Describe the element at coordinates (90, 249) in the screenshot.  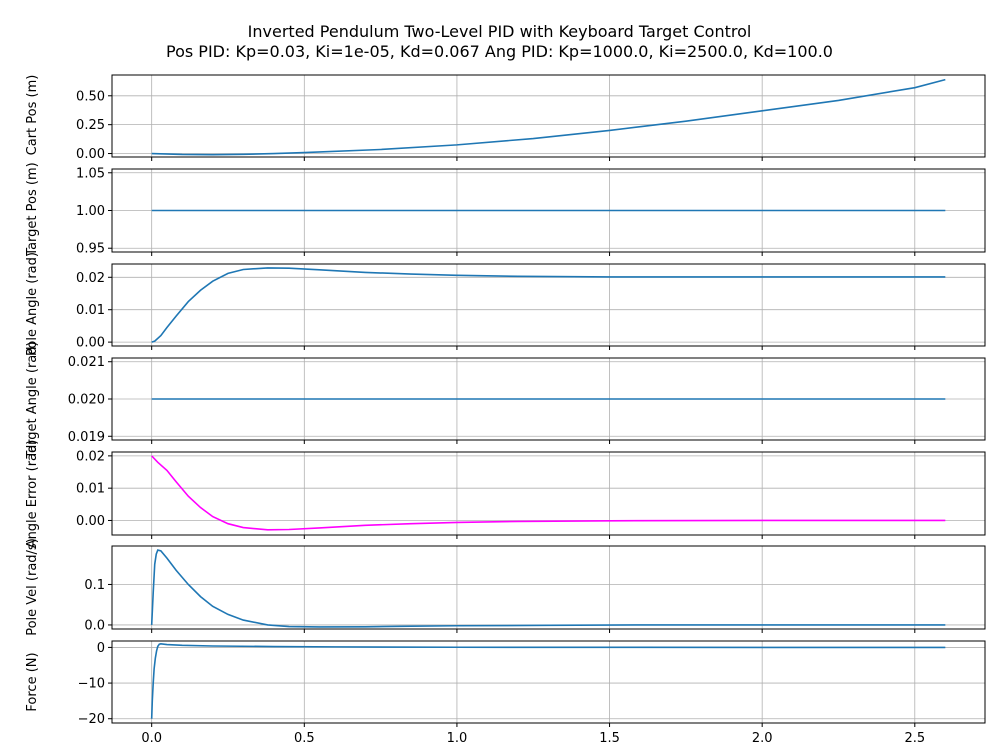
I see `y-tick-label: 0.95` at that location.